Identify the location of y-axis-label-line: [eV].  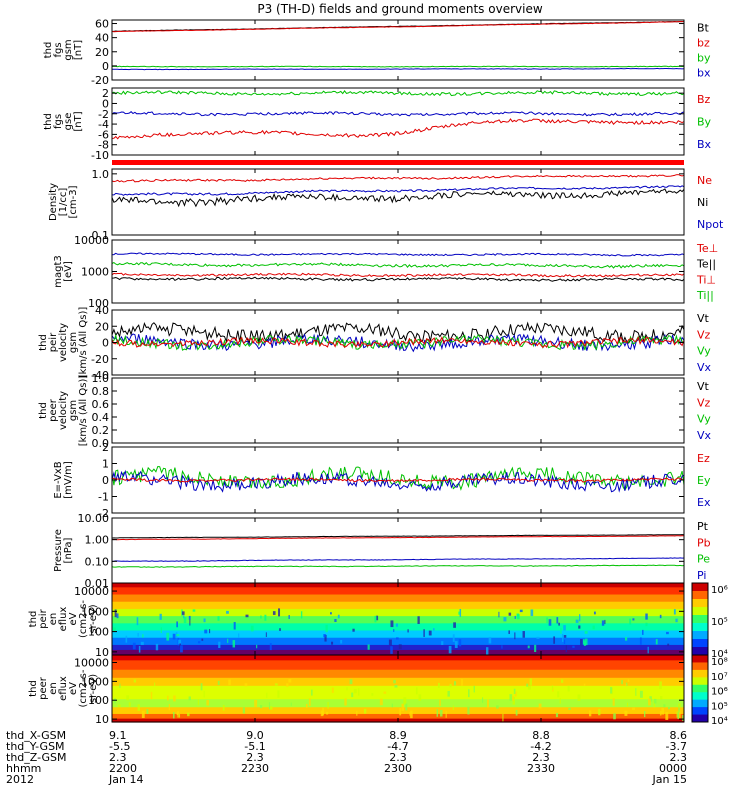
(68, 271).